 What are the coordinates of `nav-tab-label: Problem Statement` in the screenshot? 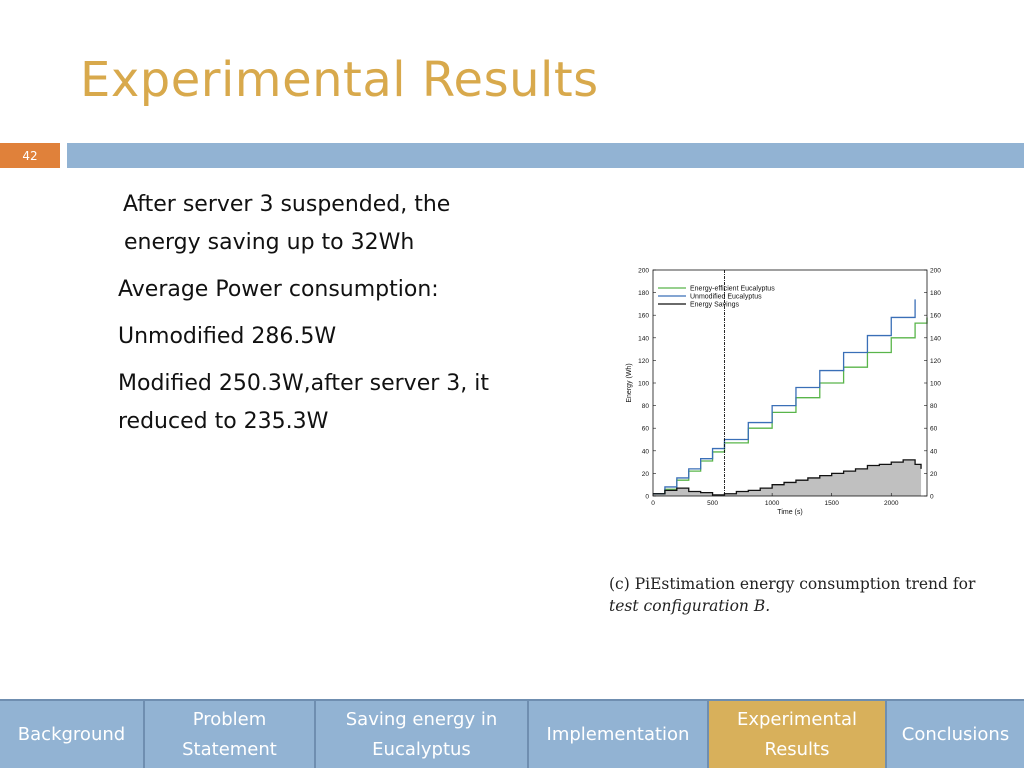 It's located at (229, 734).